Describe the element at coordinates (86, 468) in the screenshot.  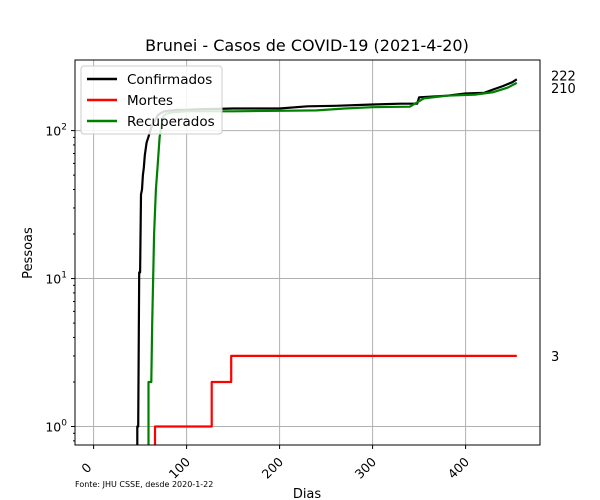
I see `x-tick-label: 0` at that location.